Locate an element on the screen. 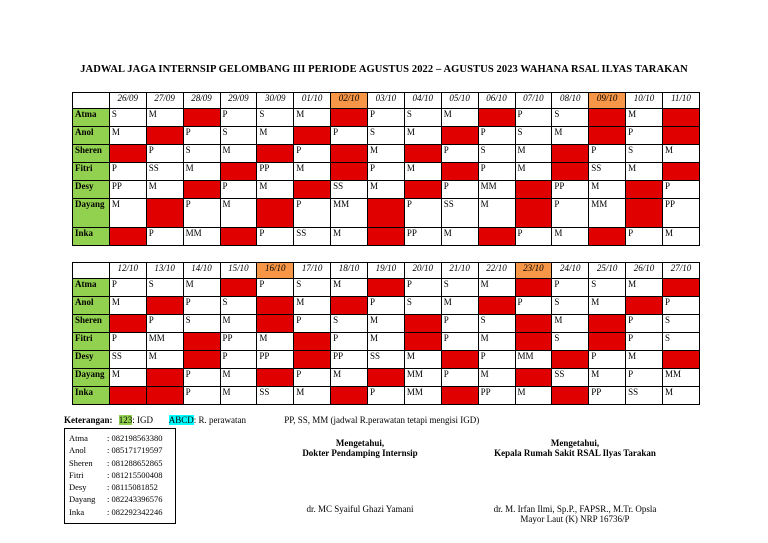 This screenshot has height=543, width=768. date-cell: 26/09 is located at coordinates (127, 100).